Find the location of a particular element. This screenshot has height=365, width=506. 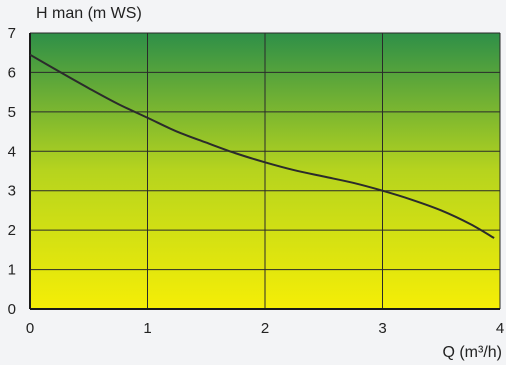

x-tick-labels: 0 1 2 3 4 is located at coordinates (265, 328).